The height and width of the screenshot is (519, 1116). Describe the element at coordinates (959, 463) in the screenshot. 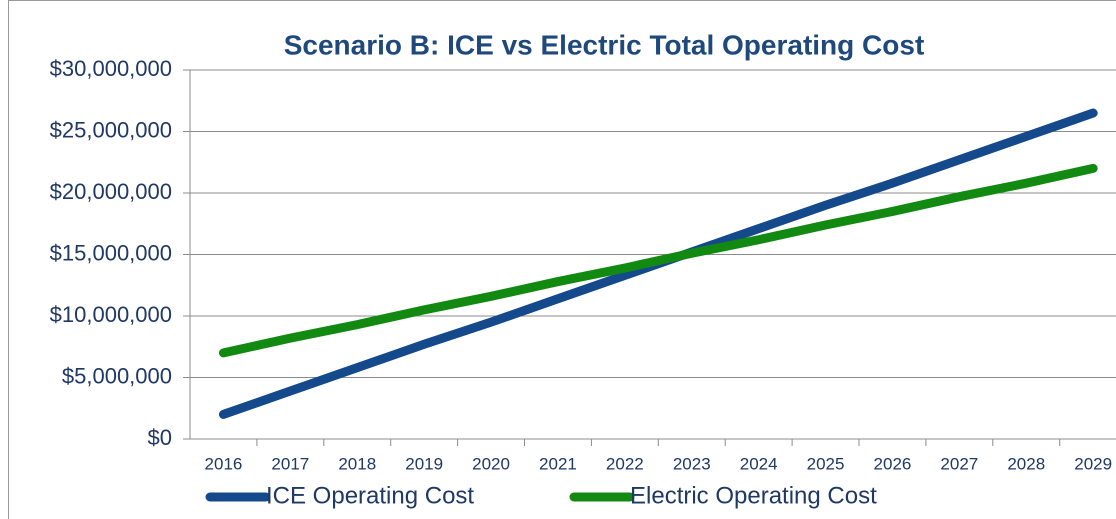

I see `x-tick-label: 2027` at that location.